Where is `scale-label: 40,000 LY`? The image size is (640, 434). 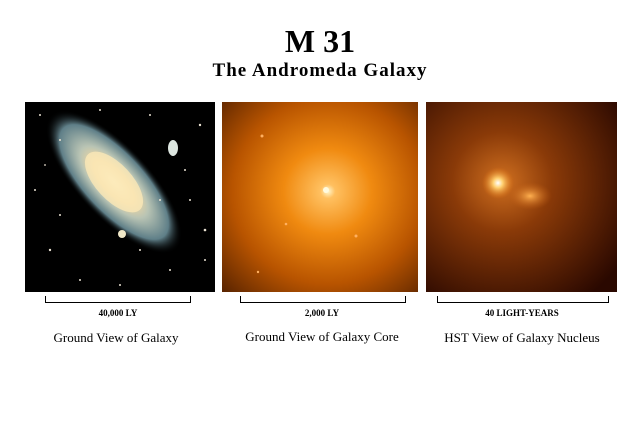 scale-label: 40,000 LY is located at coordinates (118, 313).